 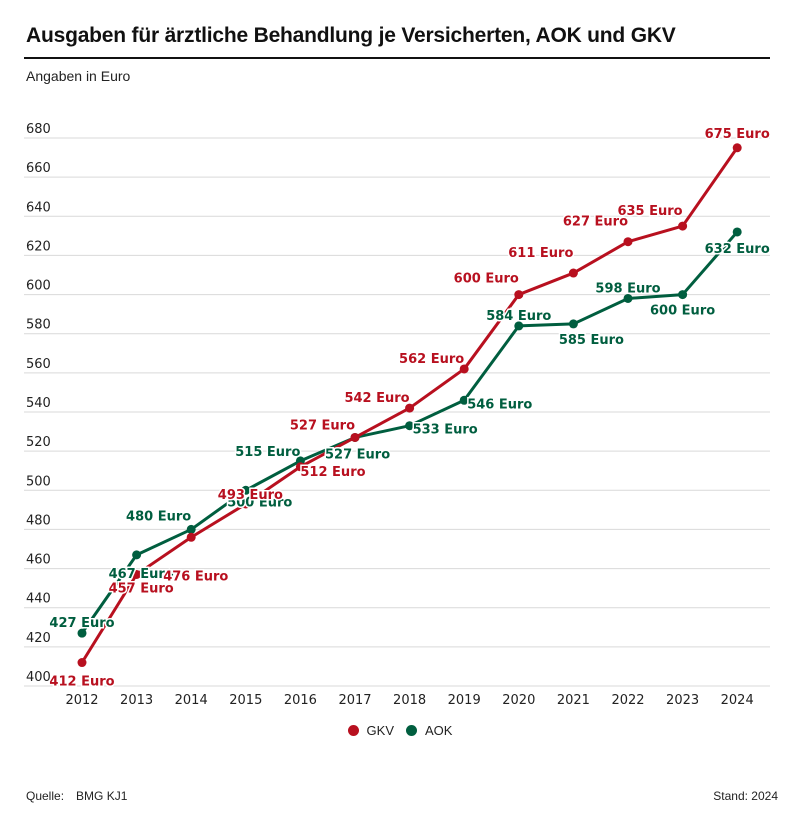 What do you see at coordinates (737, 249) in the screenshot?
I see `data-label-aok: 632 Euro` at bounding box center [737, 249].